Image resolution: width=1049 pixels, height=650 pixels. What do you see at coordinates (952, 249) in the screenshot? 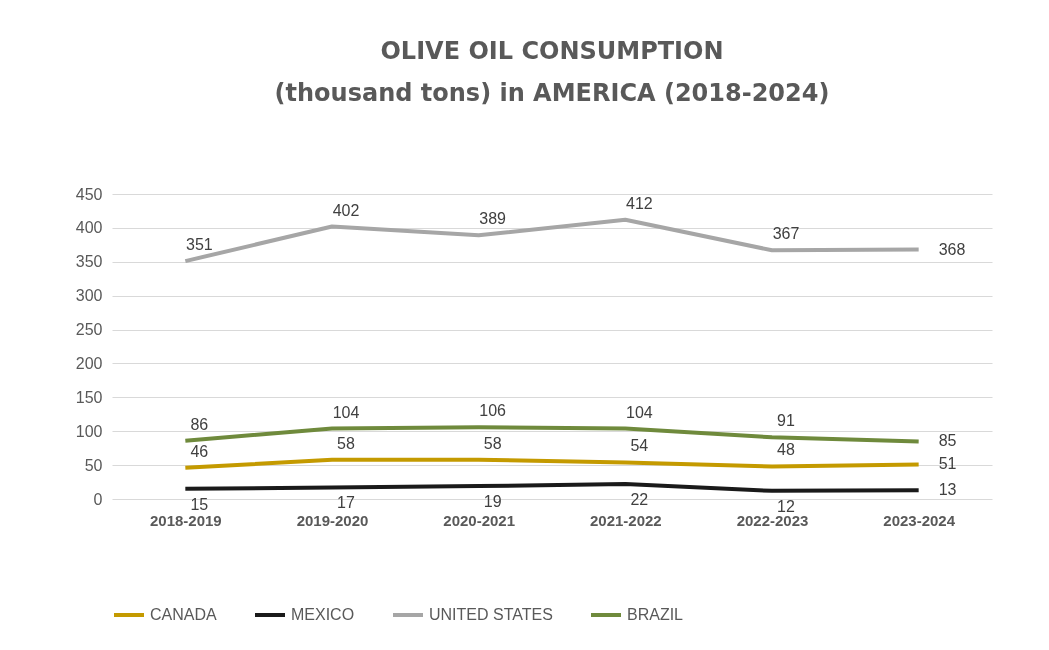
I see `data-label: 368` at bounding box center [952, 249].